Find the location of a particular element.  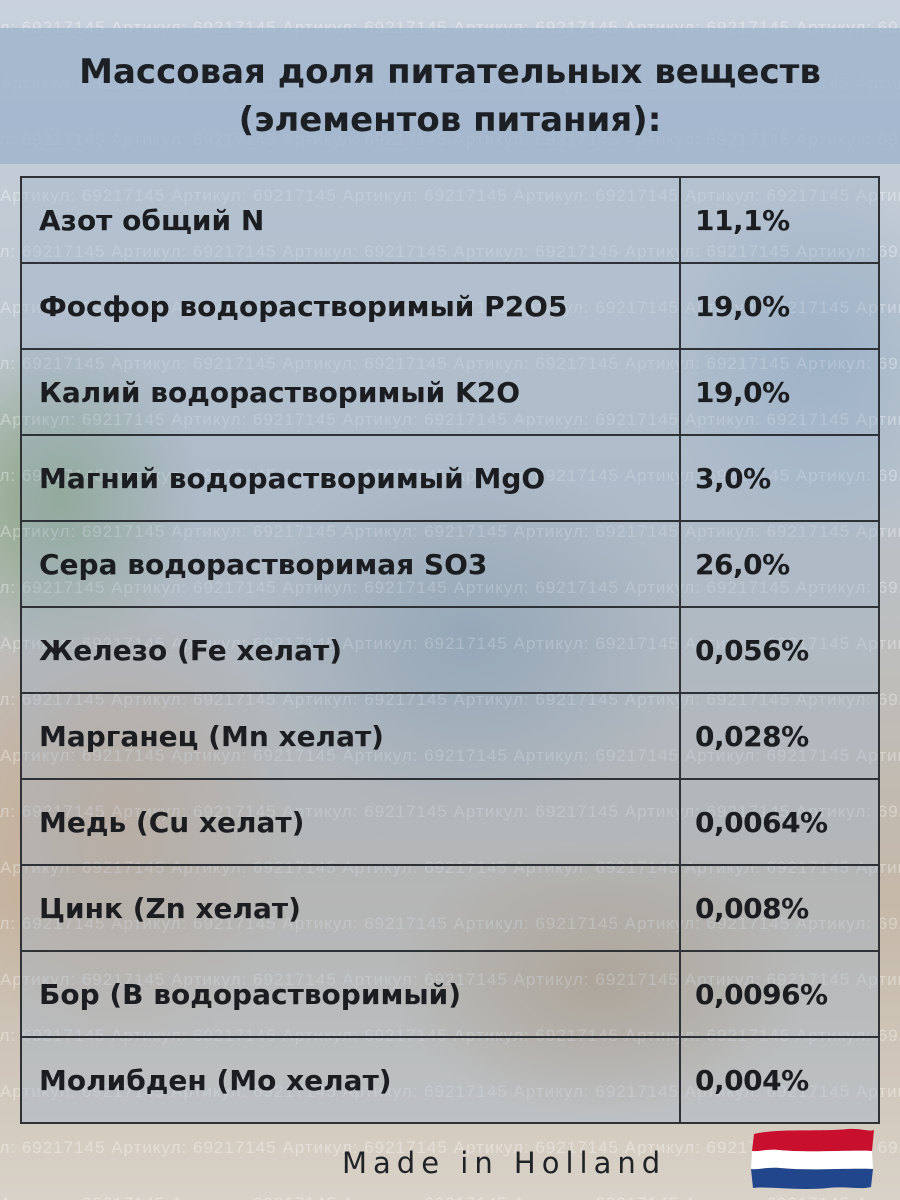

nutrient-value: 0,004% is located at coordinates (779, 1080).